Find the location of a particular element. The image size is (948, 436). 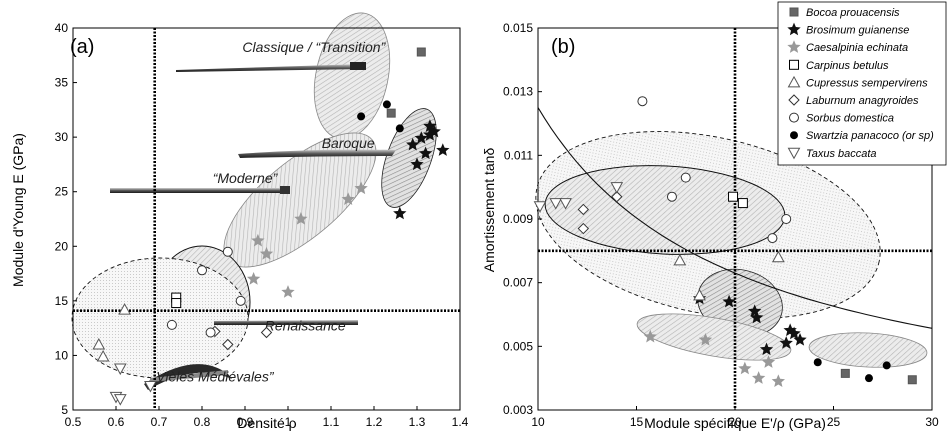

legend-marker-sorbus-domestica is located at coordinates (794, 117).